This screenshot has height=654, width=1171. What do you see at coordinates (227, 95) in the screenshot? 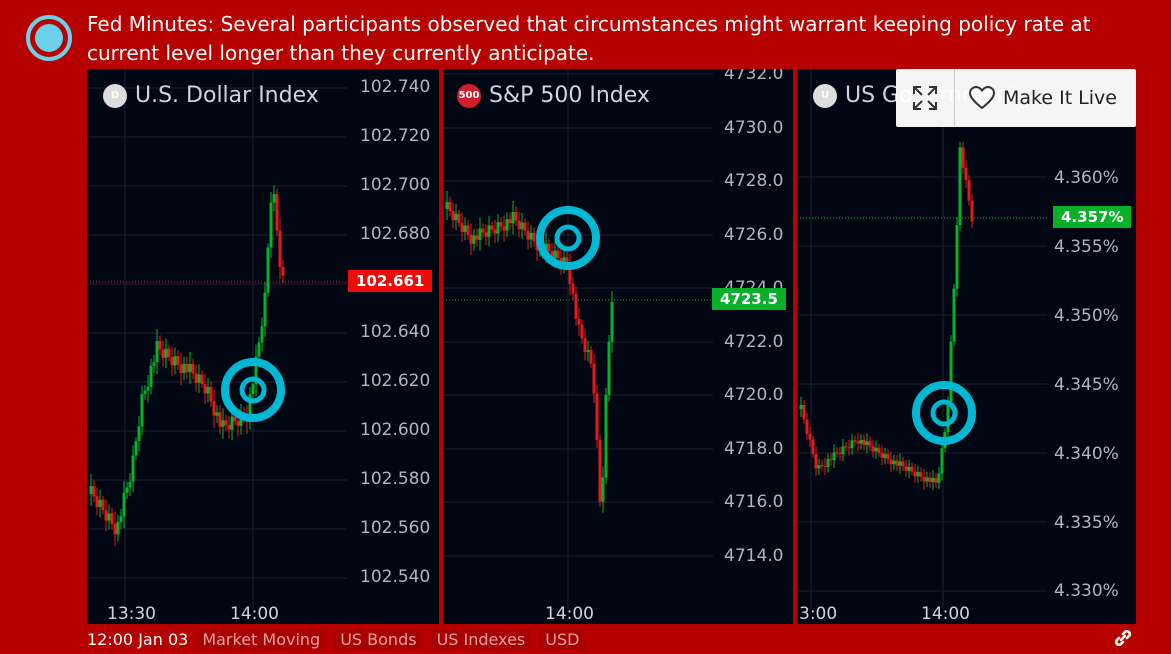
I see `chart-title-text: U.S. Dollar Index` at bounding box center [227, 95].